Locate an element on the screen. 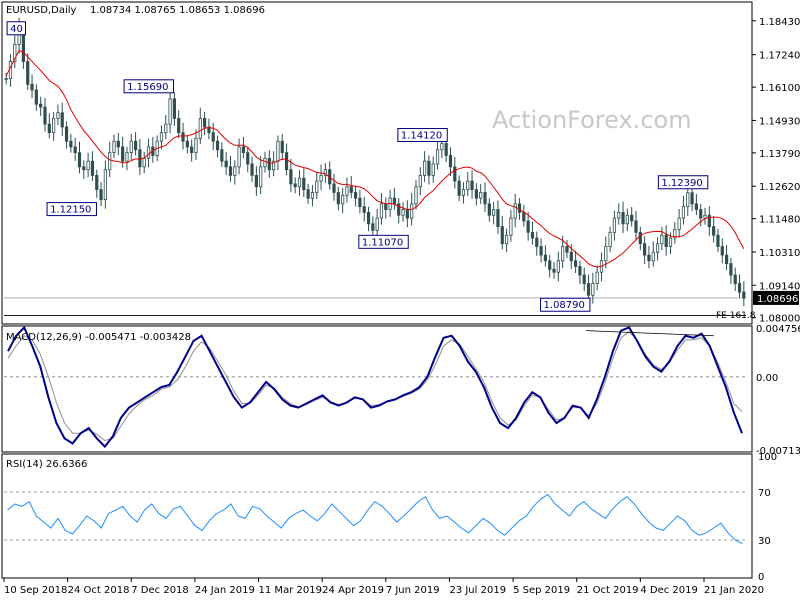 The width and height of the screenshot is (800, 604). y-tick-label: 1.09140 is located at coordinates (779, 286).